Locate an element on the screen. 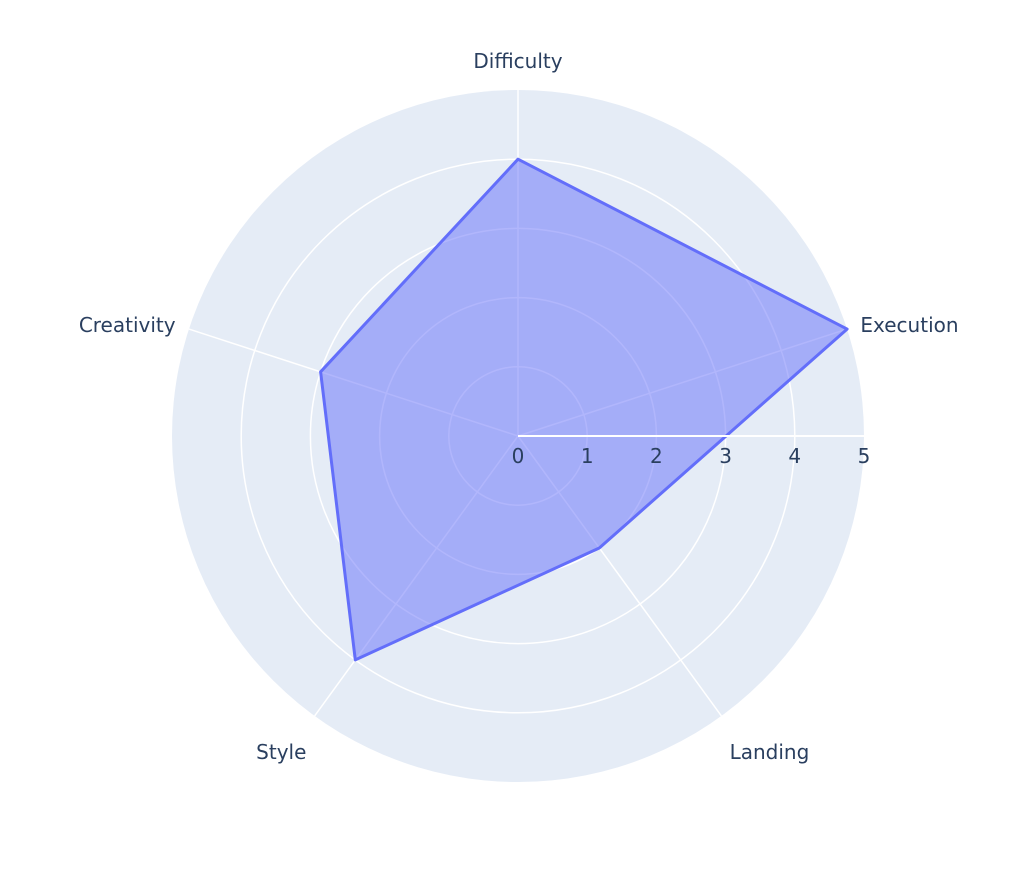 The height and width of the screenshot is (870, 1024). category-label: Style is located at coordinates (281, 752).